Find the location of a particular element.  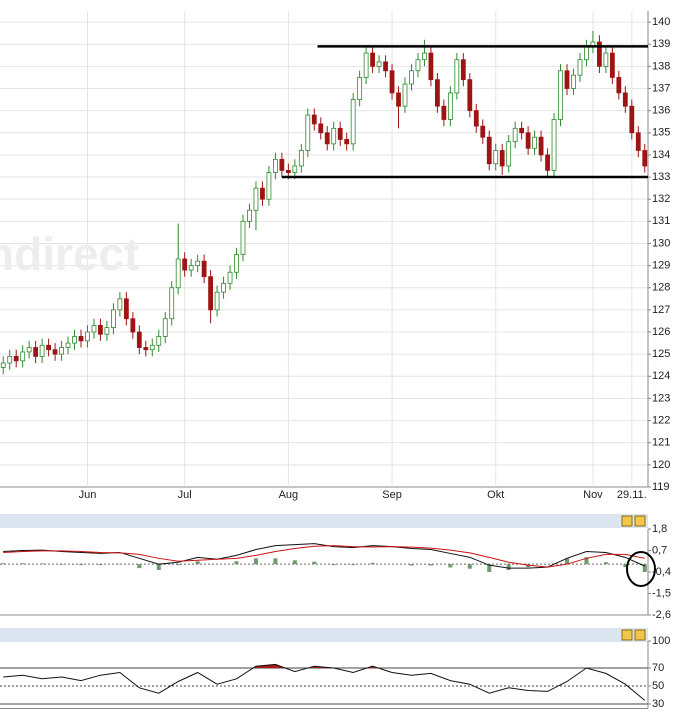

rsi-panel: 30 50 70 100 is located at coordinates (335, 672).